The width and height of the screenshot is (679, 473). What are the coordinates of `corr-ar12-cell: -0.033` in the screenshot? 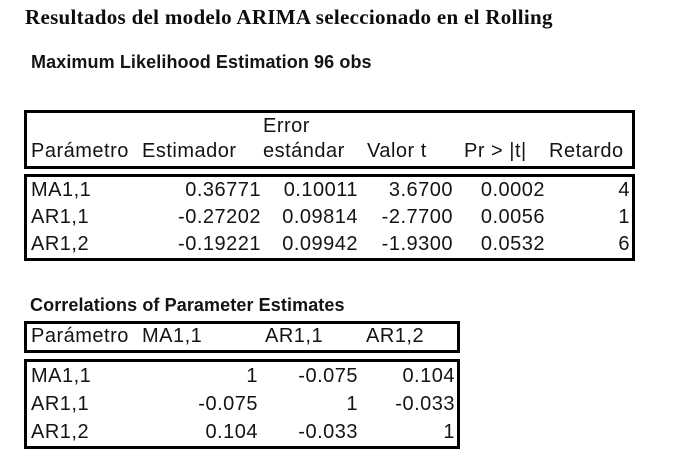 It's located at (425, 404).